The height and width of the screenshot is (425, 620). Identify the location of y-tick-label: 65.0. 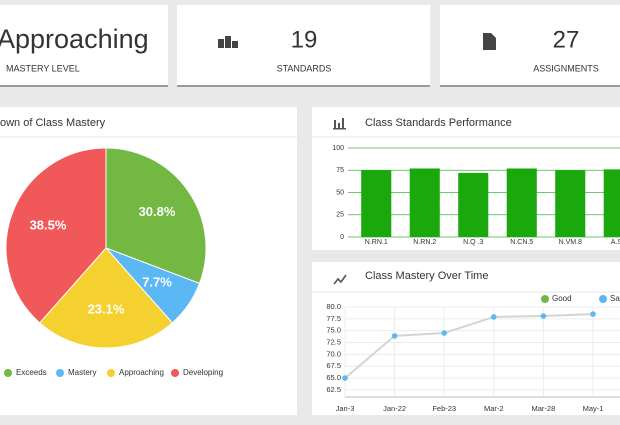
(333, 377).